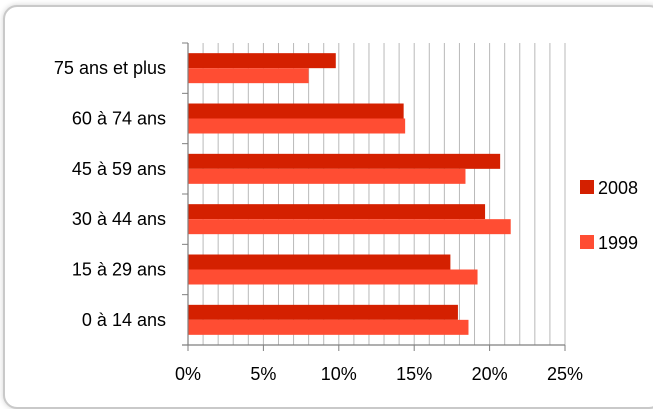  I want to click on category-label: 45 à 59 ans, so click(119, 169).